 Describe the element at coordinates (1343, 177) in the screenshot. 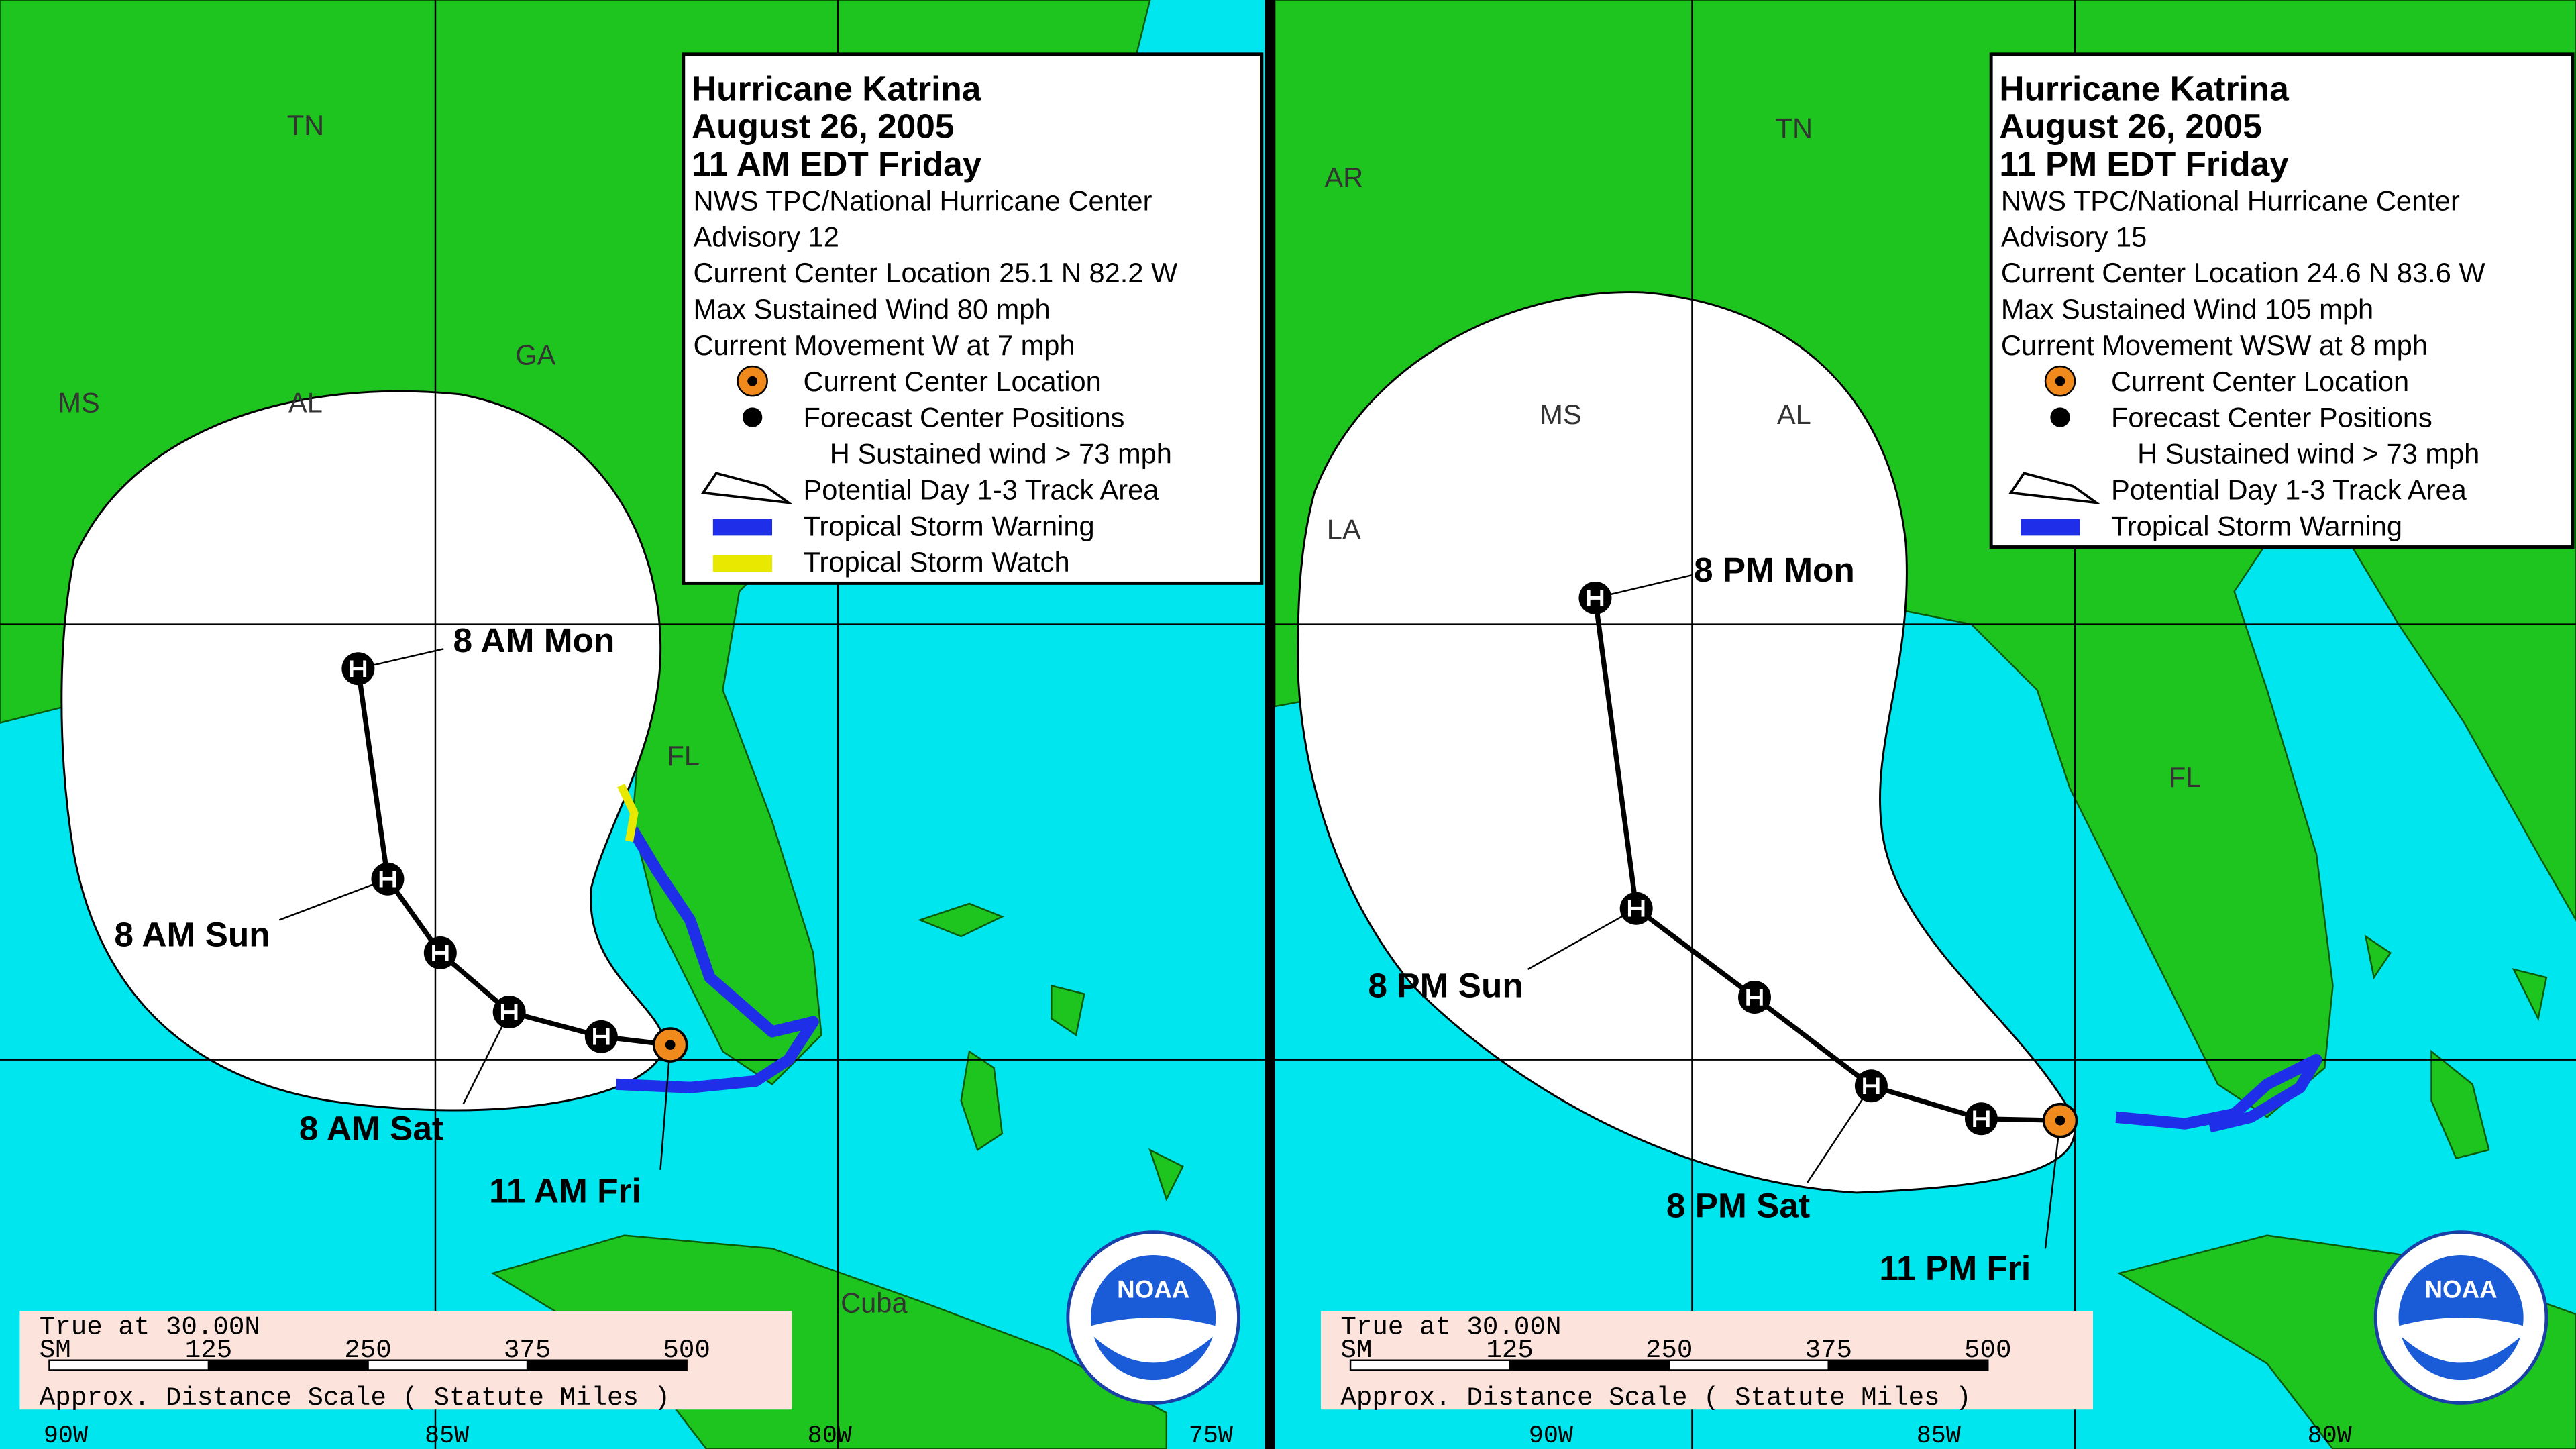

I see `state-label: AR` at that location.